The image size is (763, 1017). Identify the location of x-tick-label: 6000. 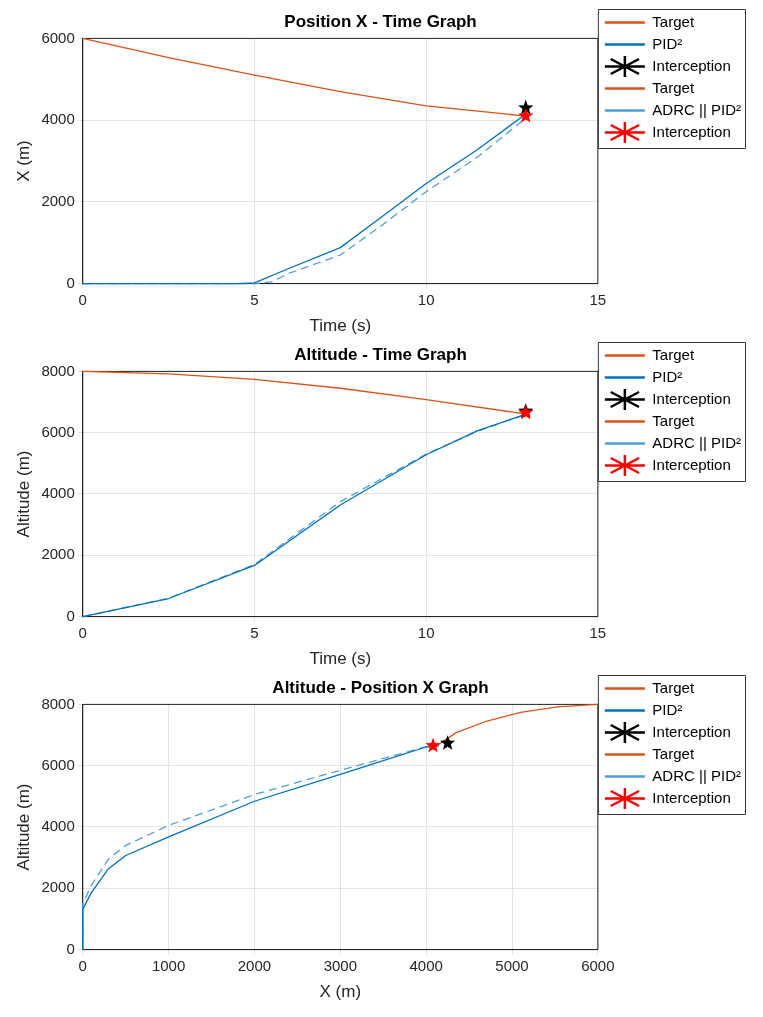
(598, 965).